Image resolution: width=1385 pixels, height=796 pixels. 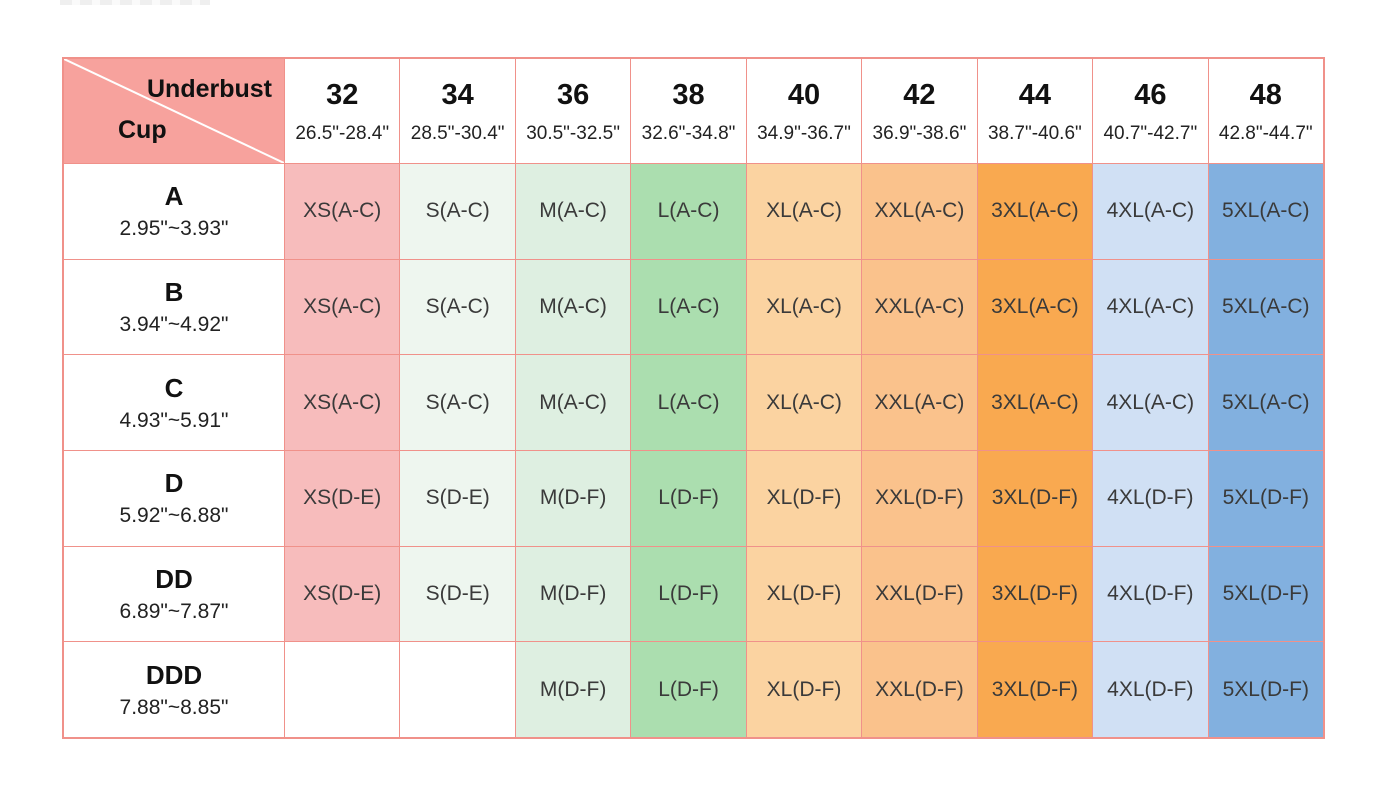 I want to click on row-header-dd: DD 6.89"~7.87", so click(x=174, y=594).